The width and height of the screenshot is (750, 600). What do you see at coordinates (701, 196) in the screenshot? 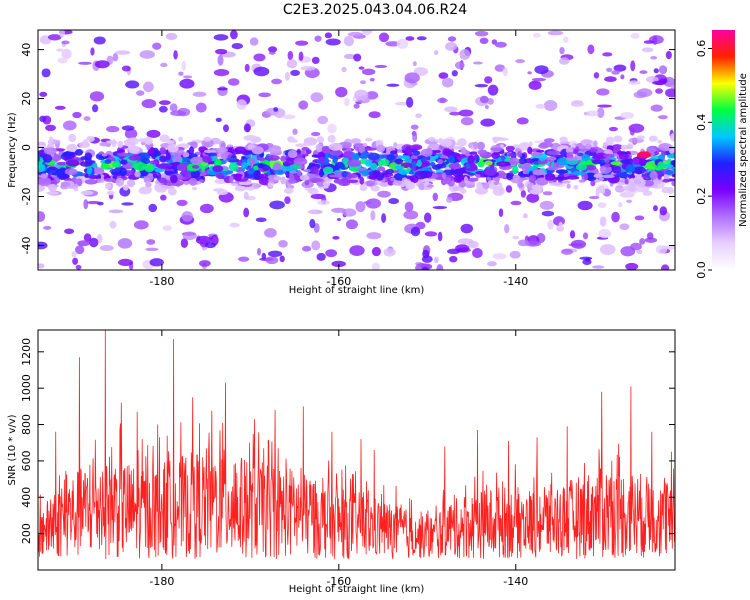
I see `colorbar-tick-label: 0.2` at bounding box center [701, 196].